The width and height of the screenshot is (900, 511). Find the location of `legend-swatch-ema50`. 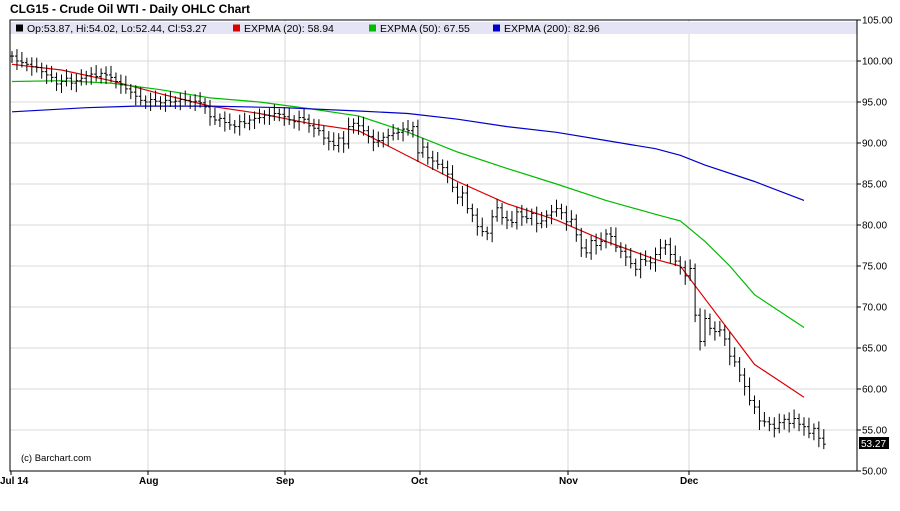

legend-swatch-ema50 is located at coordinates (372, 28).